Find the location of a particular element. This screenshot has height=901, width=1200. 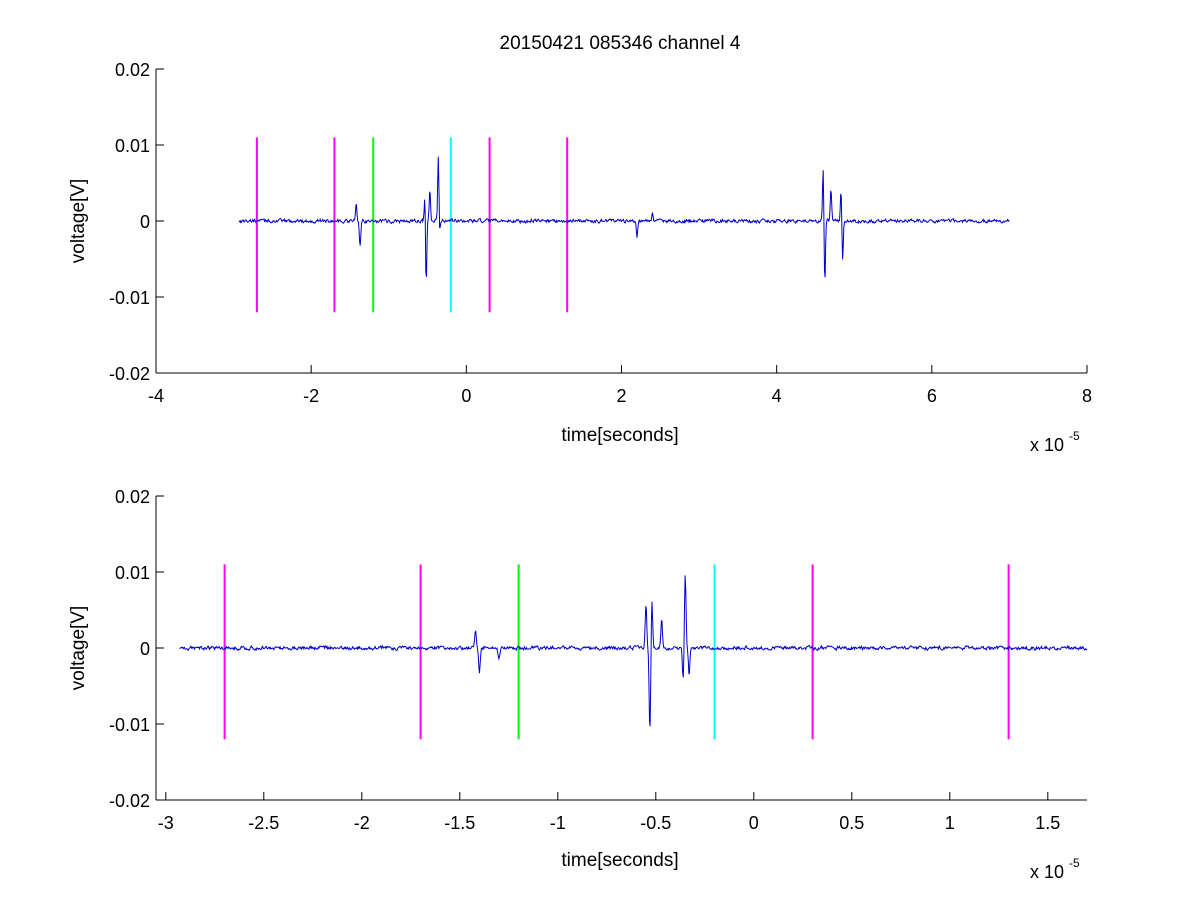

x-tick-label: -2.5 is located at coordinates (263, 823).